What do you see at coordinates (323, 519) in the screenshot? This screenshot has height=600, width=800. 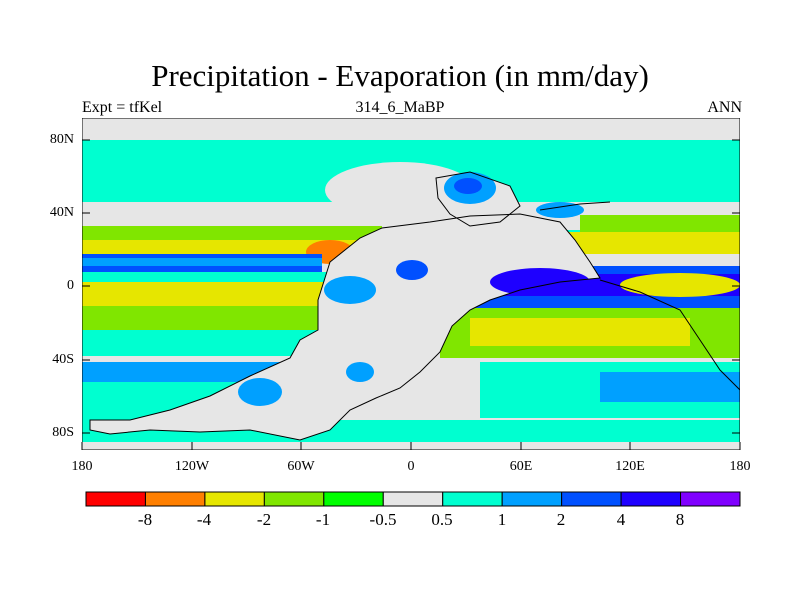 I see `colorbar-label-4: -1` at bounding box center [323, 519].